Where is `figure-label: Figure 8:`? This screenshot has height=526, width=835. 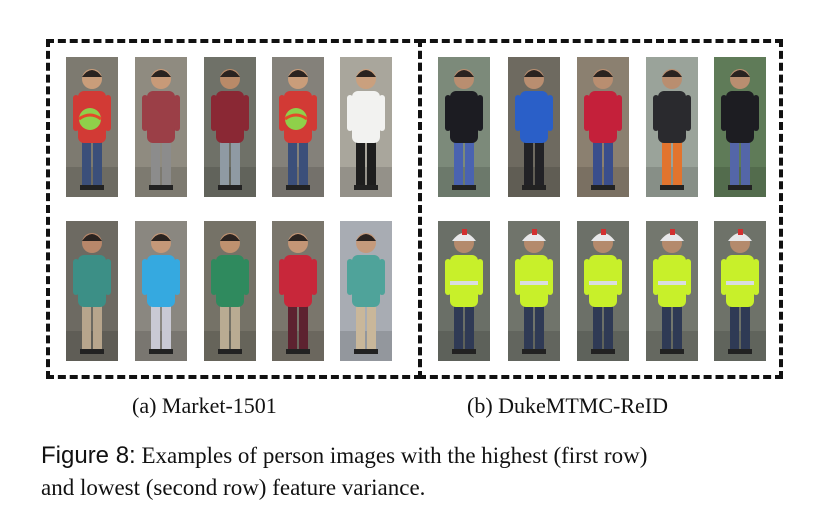
figure-label: Figure 8: is located at coordinates (88, 455).